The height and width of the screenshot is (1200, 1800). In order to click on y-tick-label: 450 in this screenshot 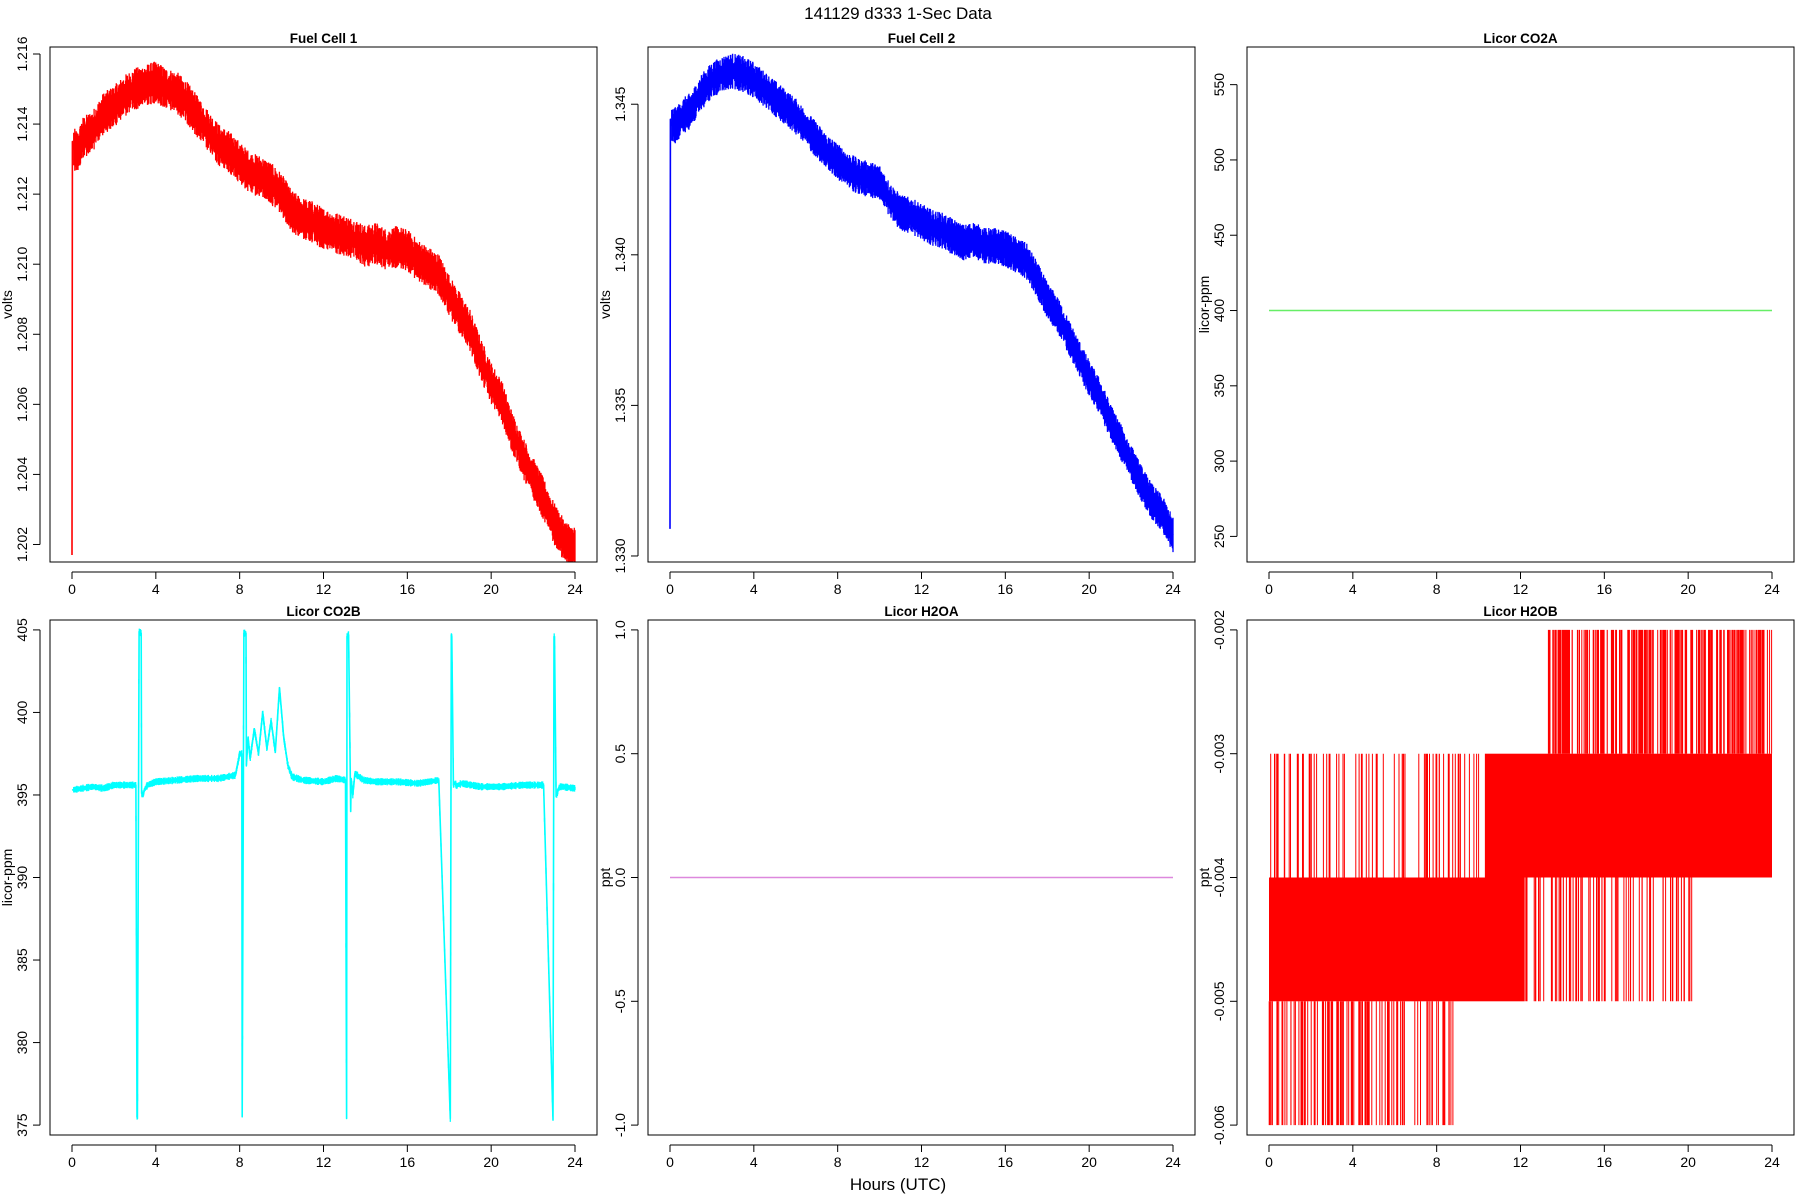, I will do `click(1219, 235)`.